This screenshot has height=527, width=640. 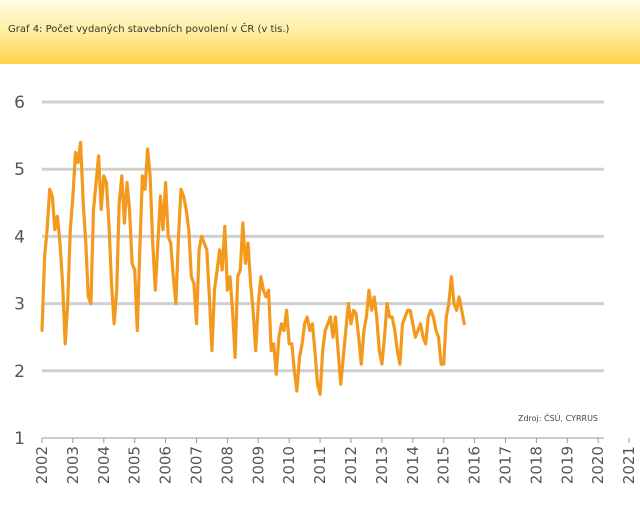 I want to click on x-tick-label-2008: 2008, so click(x=227, y=465).